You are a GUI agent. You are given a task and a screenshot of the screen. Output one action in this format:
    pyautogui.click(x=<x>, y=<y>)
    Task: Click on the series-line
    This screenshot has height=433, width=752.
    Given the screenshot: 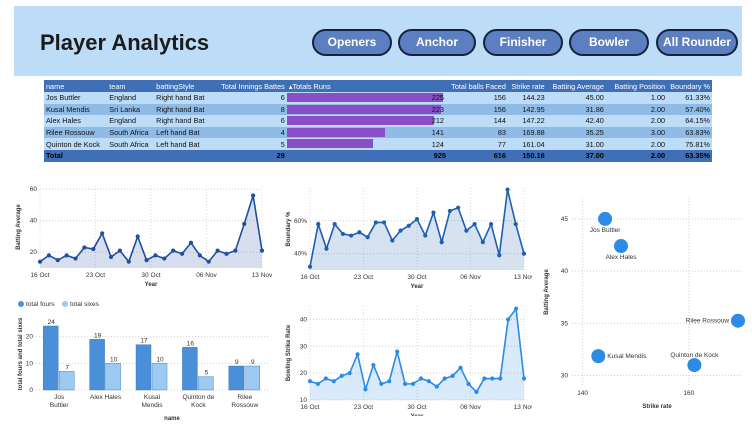 What is the action you would take?
    pyautogui.click(x=417, y=350)
    